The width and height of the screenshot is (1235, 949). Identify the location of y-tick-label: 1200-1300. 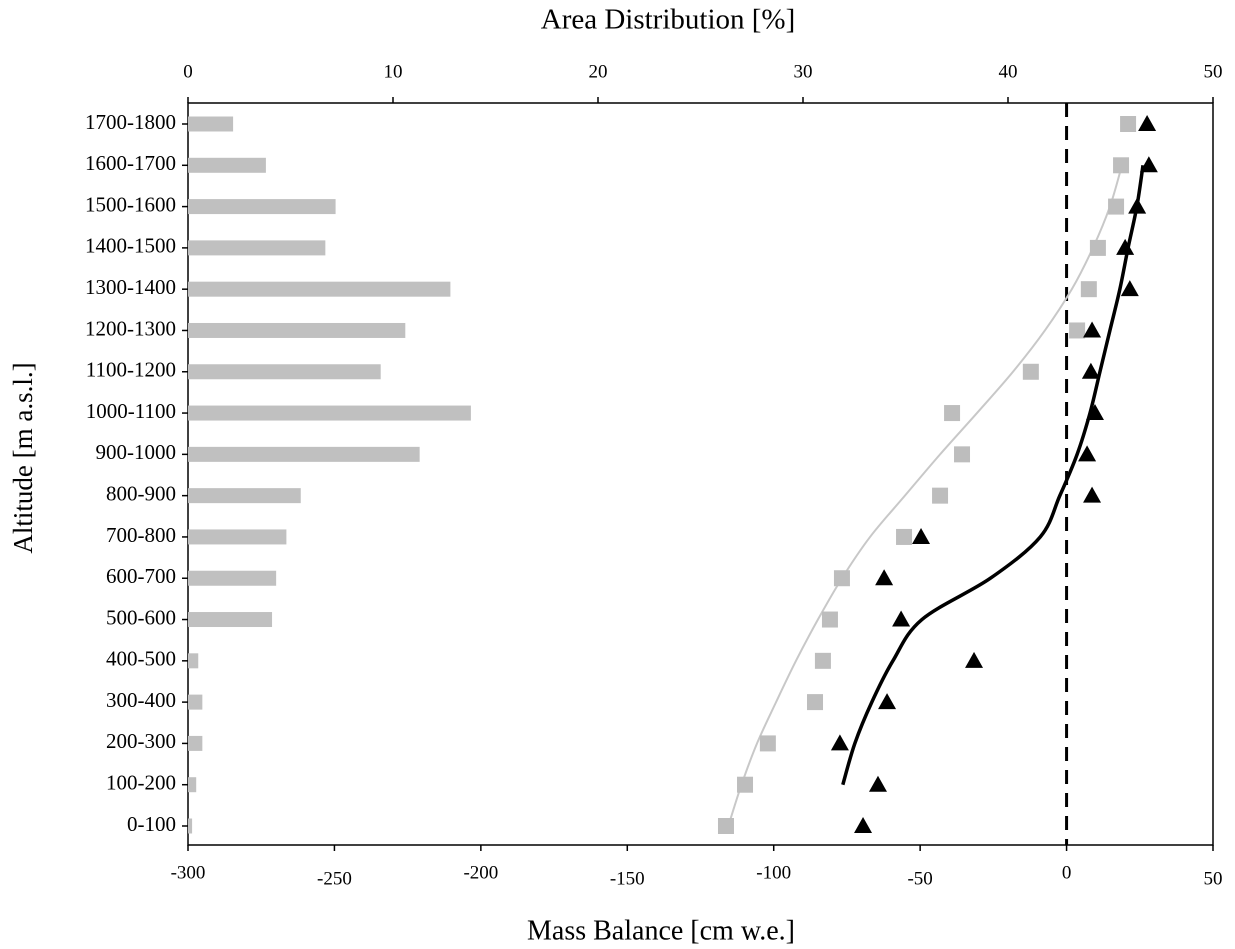
(130, 328).